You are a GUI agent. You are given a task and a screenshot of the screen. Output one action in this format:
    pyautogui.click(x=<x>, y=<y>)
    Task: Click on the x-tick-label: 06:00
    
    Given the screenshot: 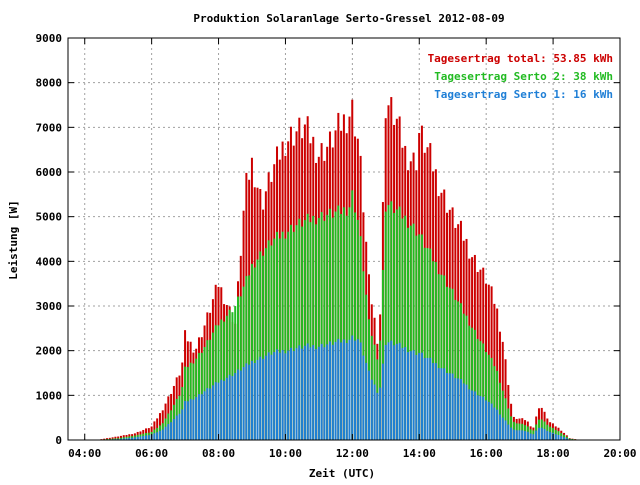 What is the action you would take?
    pyautogui.click(x=151, y=453)
    